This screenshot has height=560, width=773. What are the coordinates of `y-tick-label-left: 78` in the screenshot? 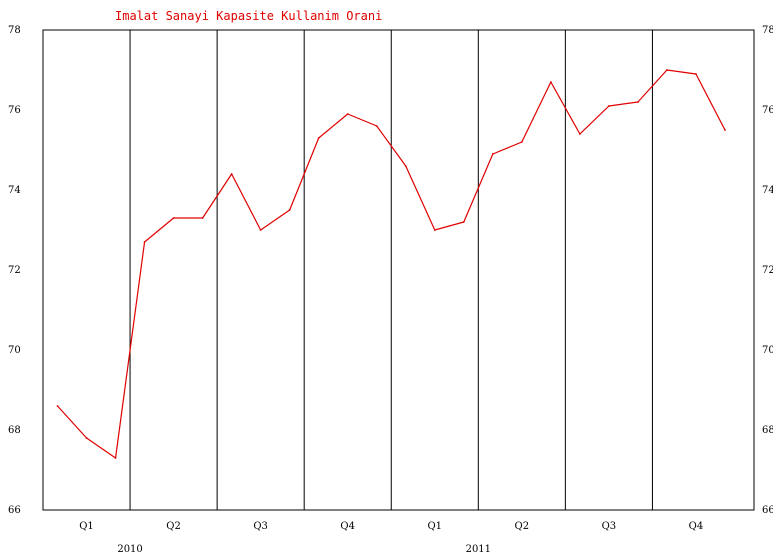 It's located at (14, 30).